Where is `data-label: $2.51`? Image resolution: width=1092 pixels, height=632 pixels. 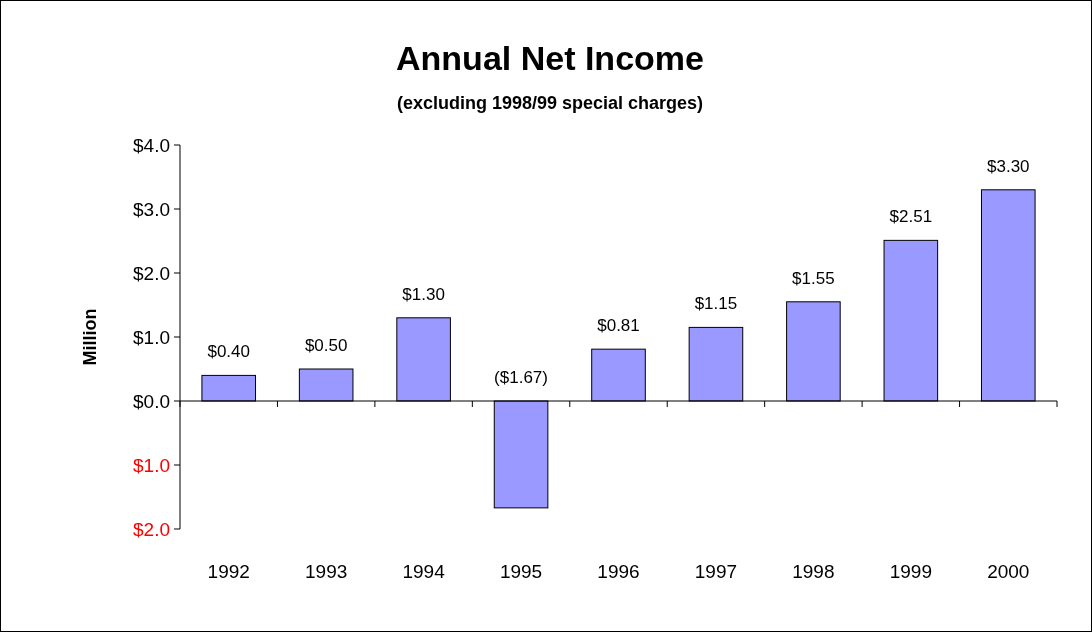 data-label: $2.51 is located at coordinates (911, 217).